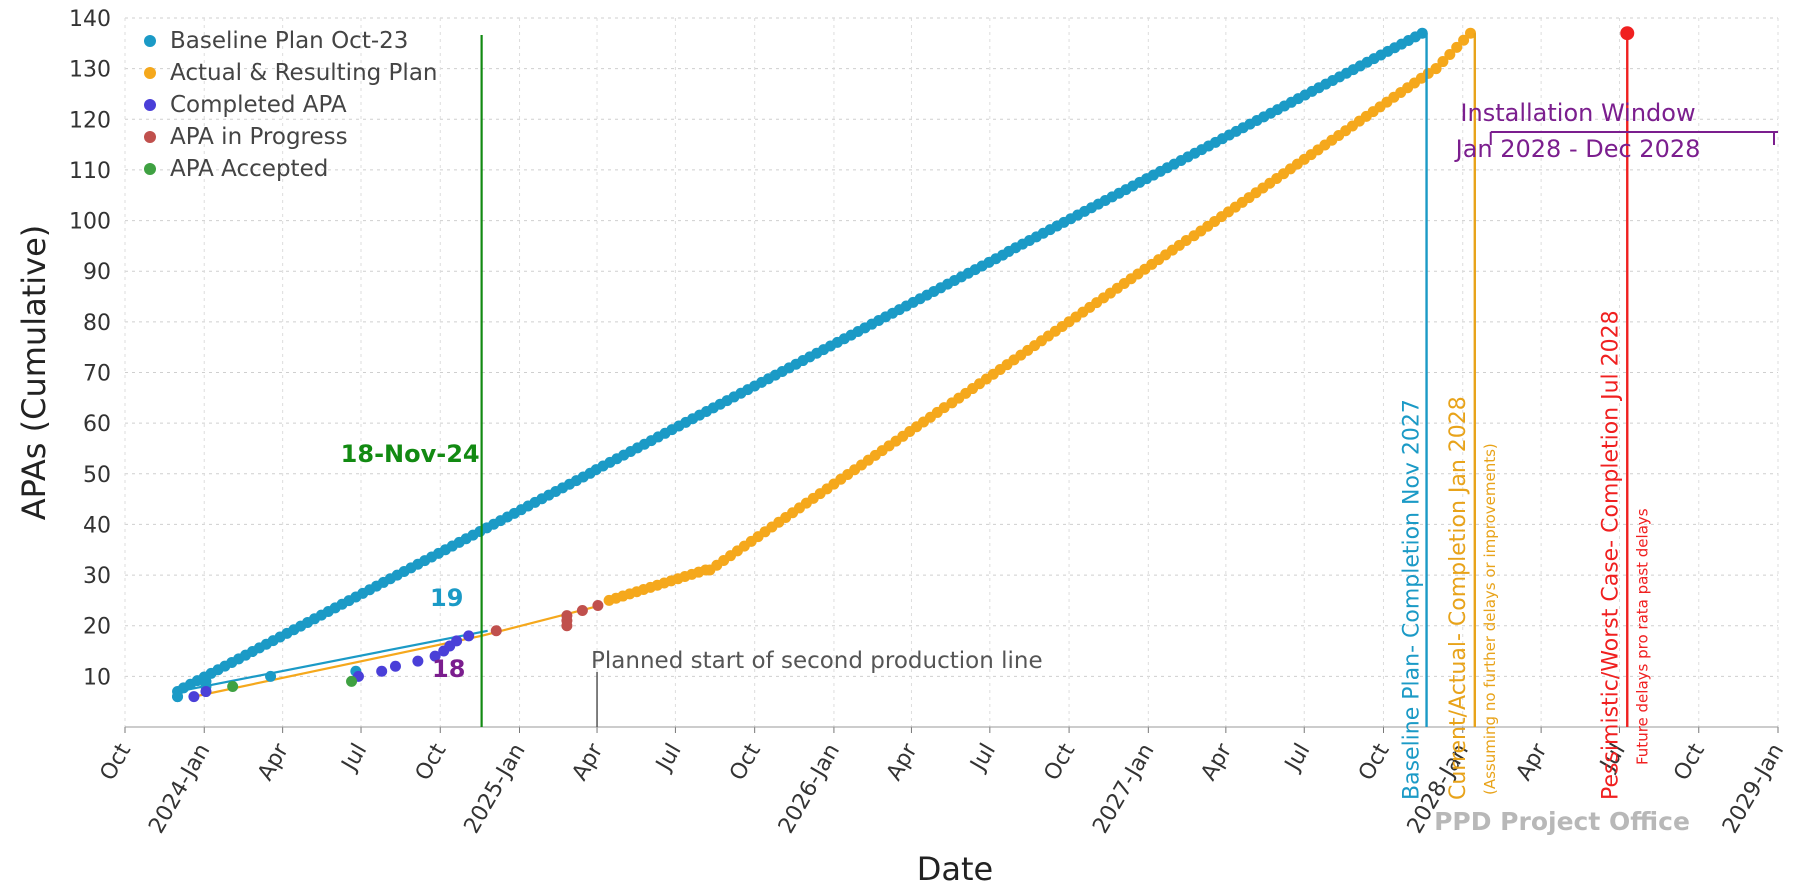 This screenshot has height=892, width=1794. Describe the element at coordinates (97, 272) in the screenshot. I see `y-tick-label: 90` at that location.